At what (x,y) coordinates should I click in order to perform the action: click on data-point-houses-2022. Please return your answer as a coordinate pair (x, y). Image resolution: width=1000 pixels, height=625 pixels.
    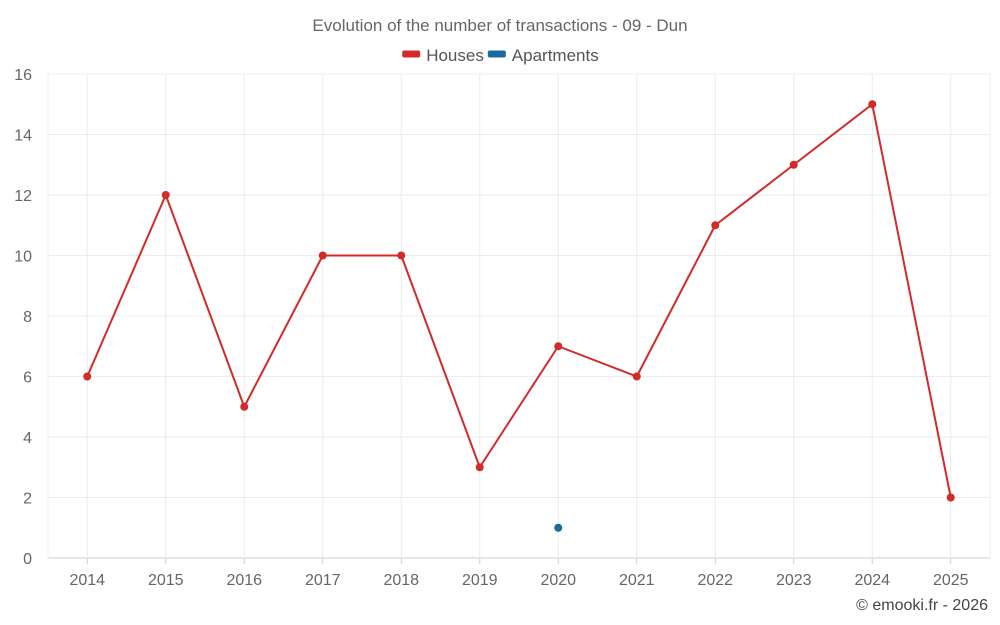
    Looking at the image, I should click on (715, 225).